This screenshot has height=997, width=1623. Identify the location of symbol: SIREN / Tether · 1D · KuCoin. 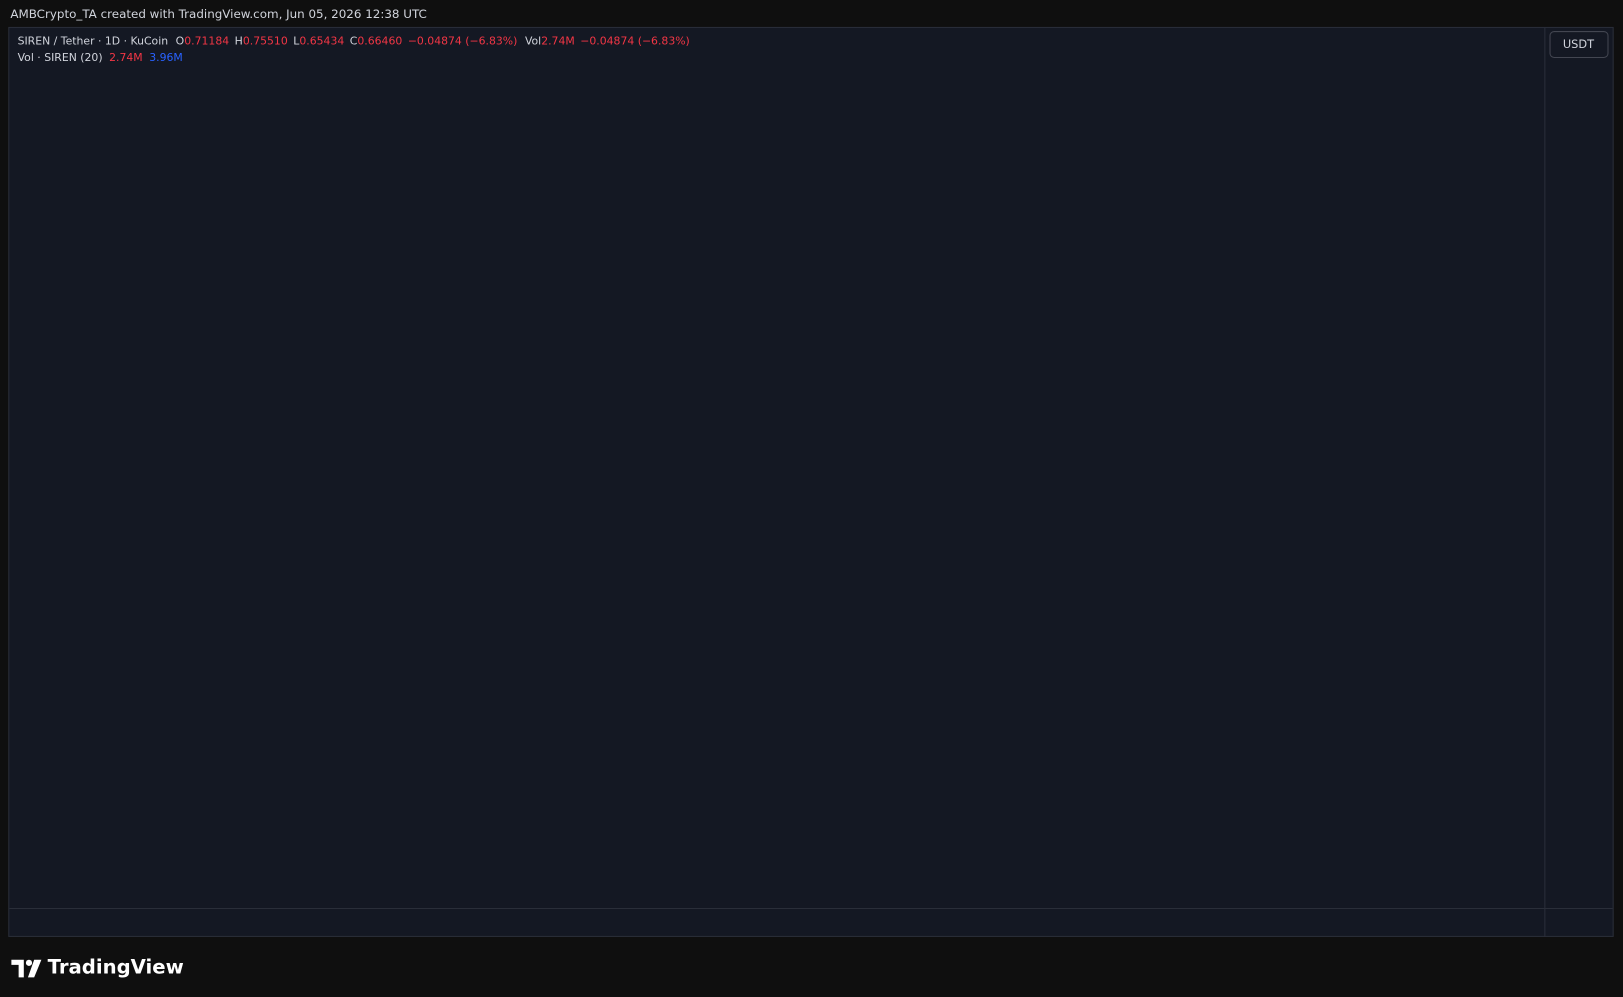
(93, 40).